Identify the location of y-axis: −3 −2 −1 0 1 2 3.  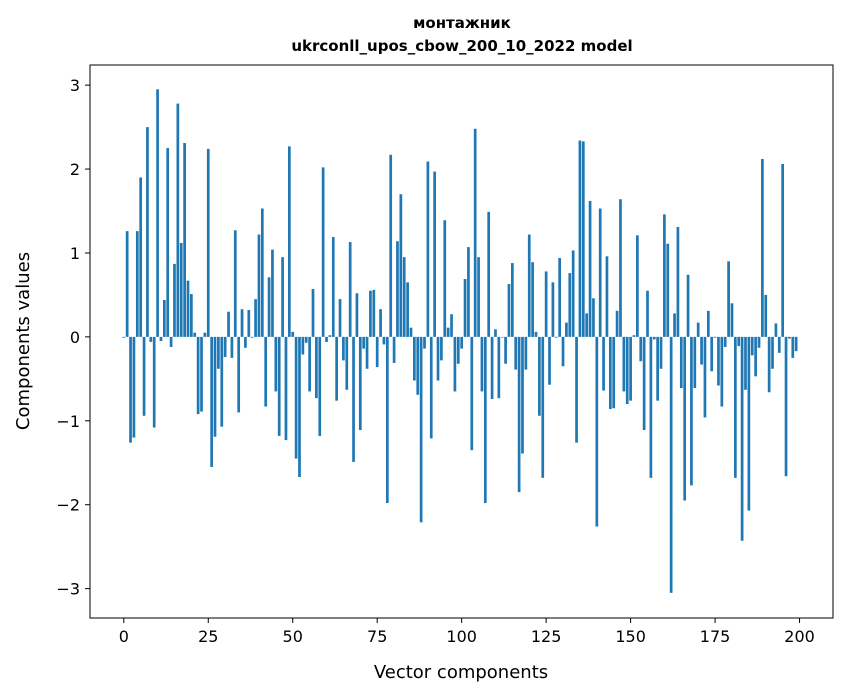
(73, 337).